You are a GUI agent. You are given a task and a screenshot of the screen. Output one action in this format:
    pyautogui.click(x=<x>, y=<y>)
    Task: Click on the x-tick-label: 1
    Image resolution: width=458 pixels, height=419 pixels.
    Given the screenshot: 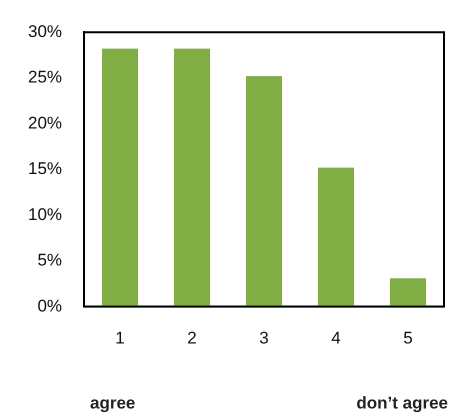 What is the action you would take?
    pyautogui.click(x=120, y=338)
    